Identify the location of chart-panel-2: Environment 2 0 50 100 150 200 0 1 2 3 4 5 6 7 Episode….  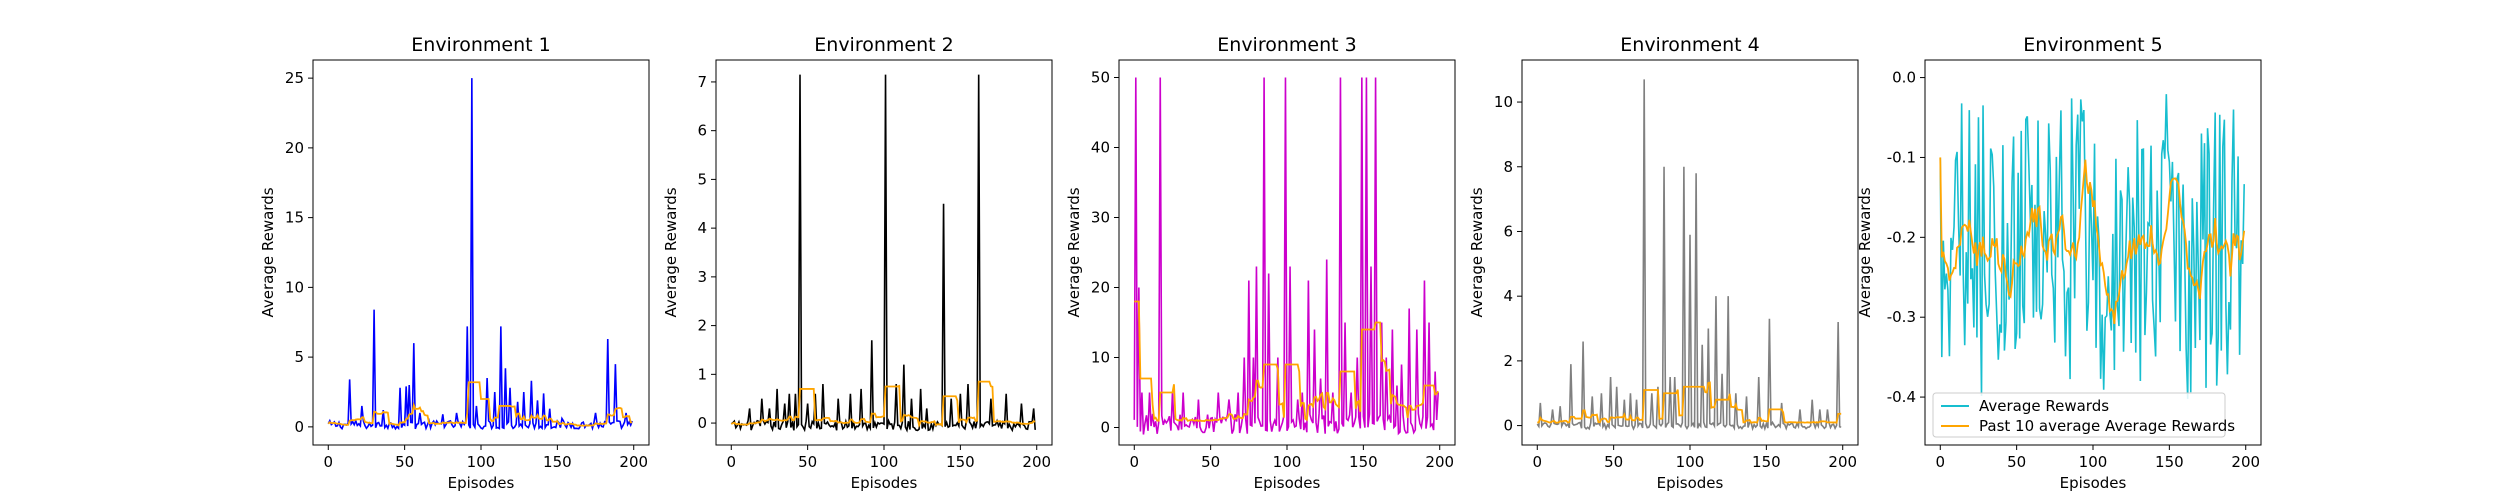
(857, 263).